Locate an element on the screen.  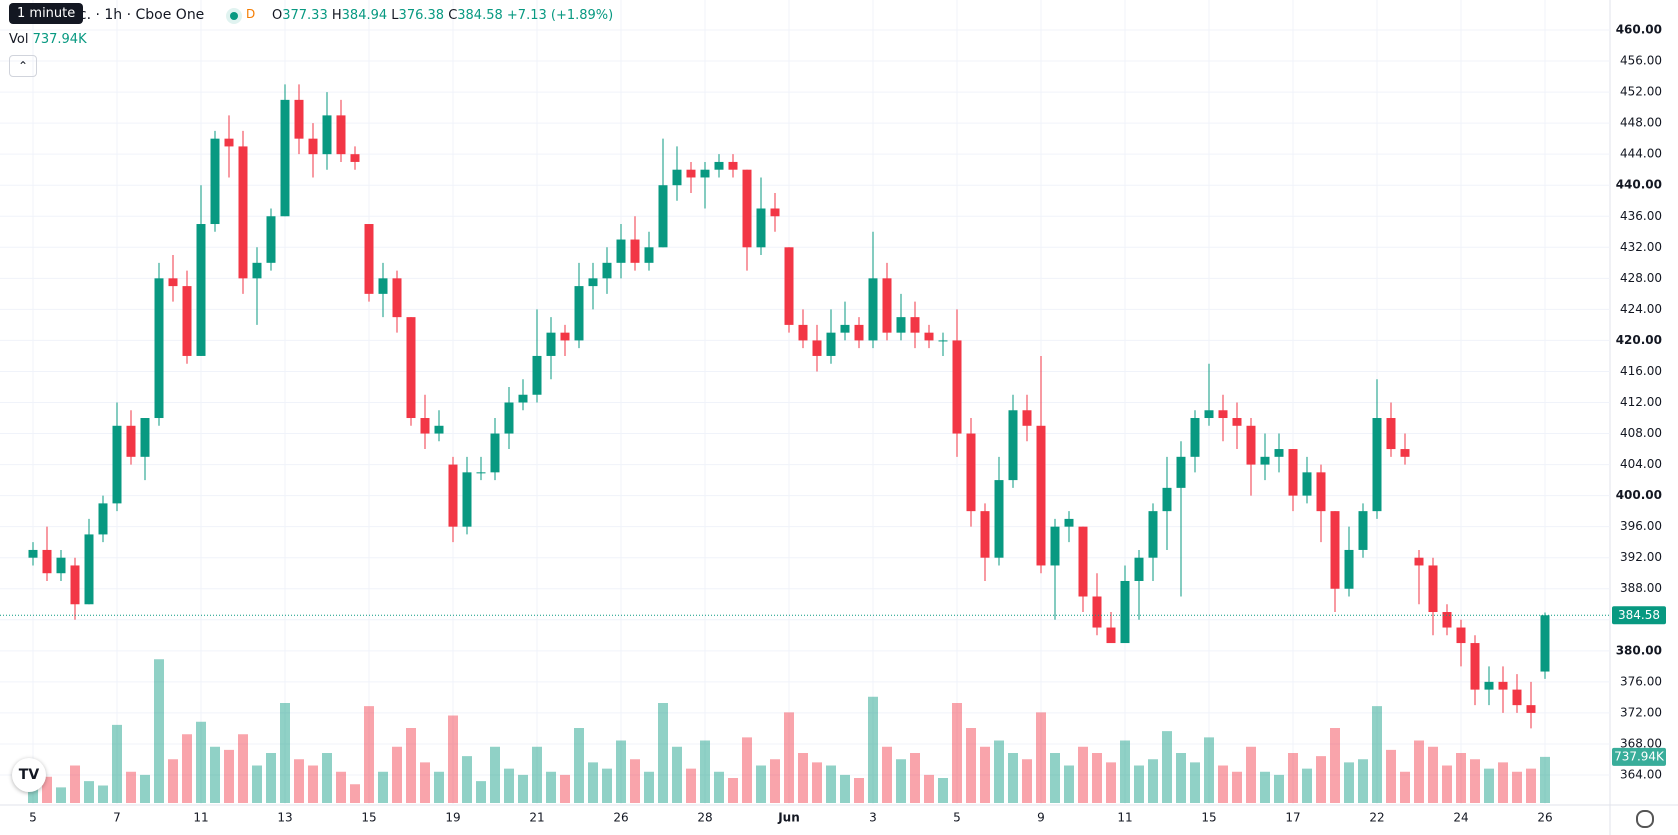
last-price-label: 384.58 is located at coordinates (1639, 615).